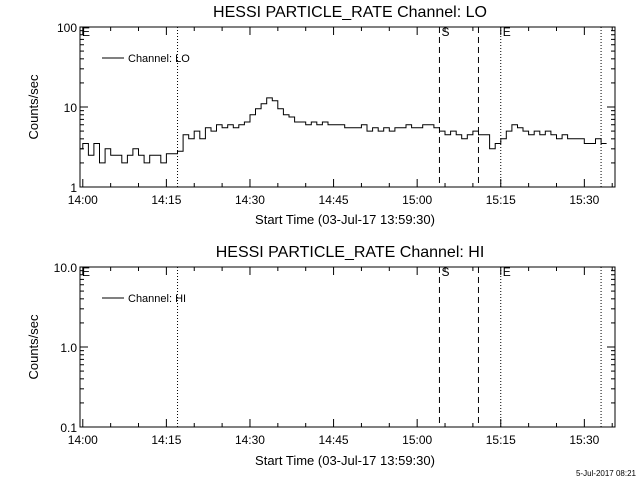 This screenshot has width=640, height=480. Describe the element at coordinates (73, 188) in the screenshot. I see `y-tick-label: 1` at that location.